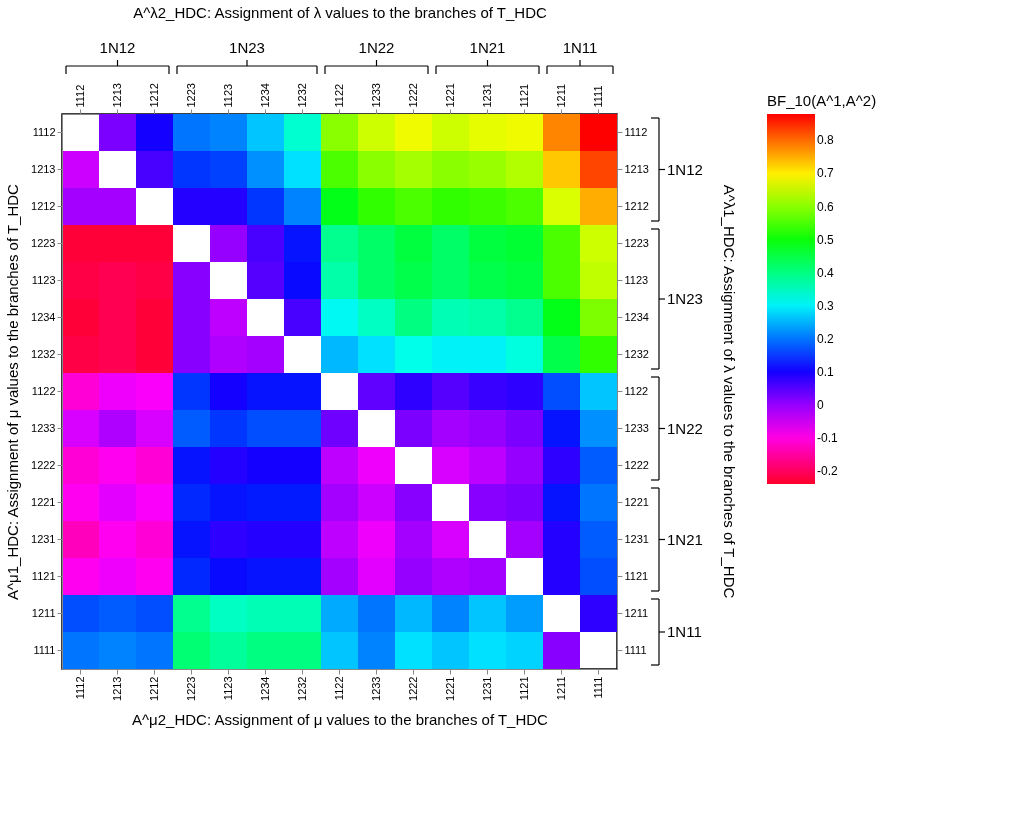 The width and height of the screenshot is (1024, 815). I want to click on y-tick-label: 1212, so click(43, 205).